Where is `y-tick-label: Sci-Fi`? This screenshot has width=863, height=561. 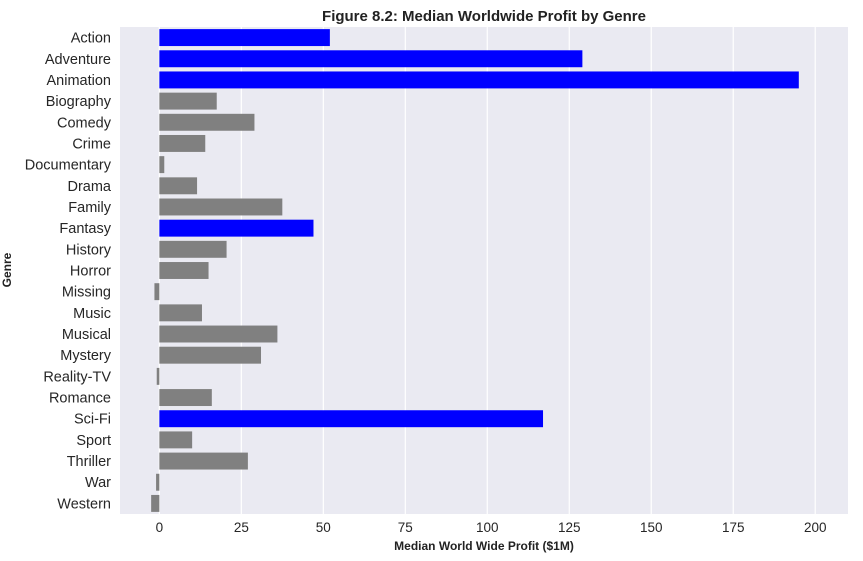
y-tick-label: Sci-Fi is located at coordinates (92, 420).